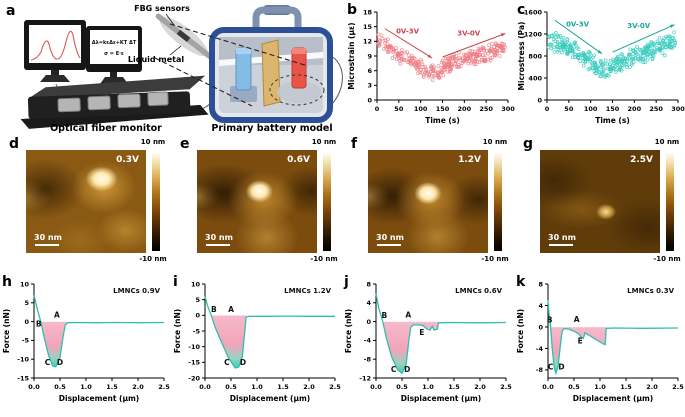 The height and width of the screenshot is (417, 685). I want to click on y-tick-label: 5, so click(26, 303).